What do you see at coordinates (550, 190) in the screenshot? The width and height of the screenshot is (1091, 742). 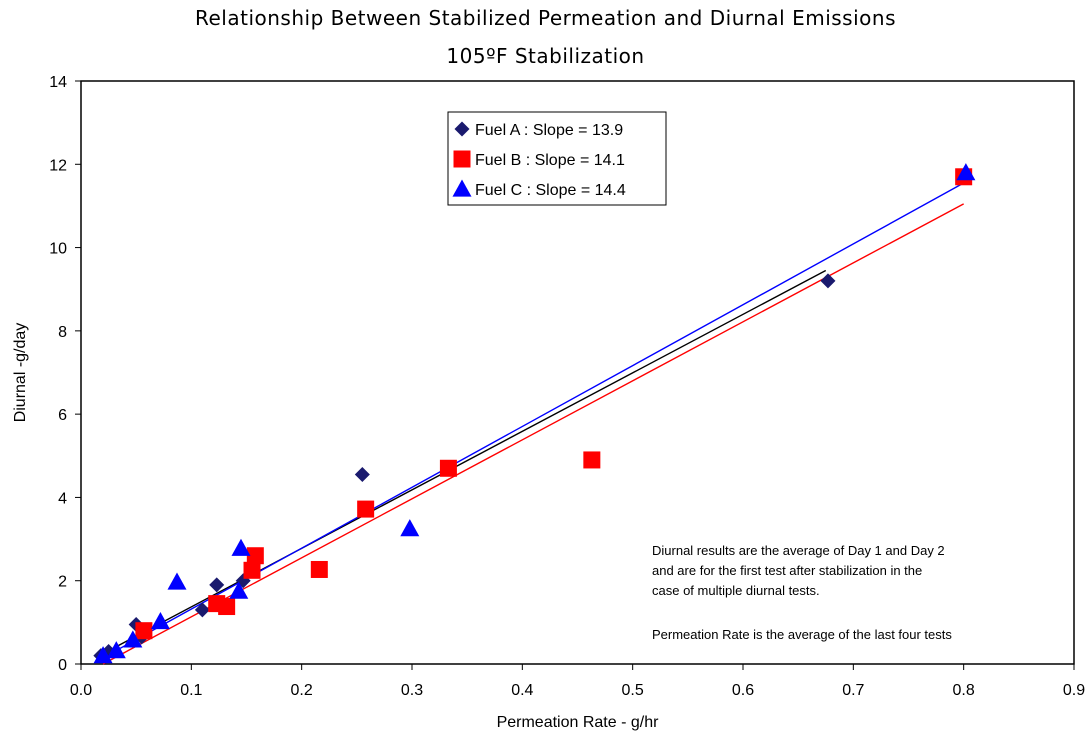 I see `legend-label-fuel-c: Fuel C : Slope = 14.4` at bounding box center [550, 190].